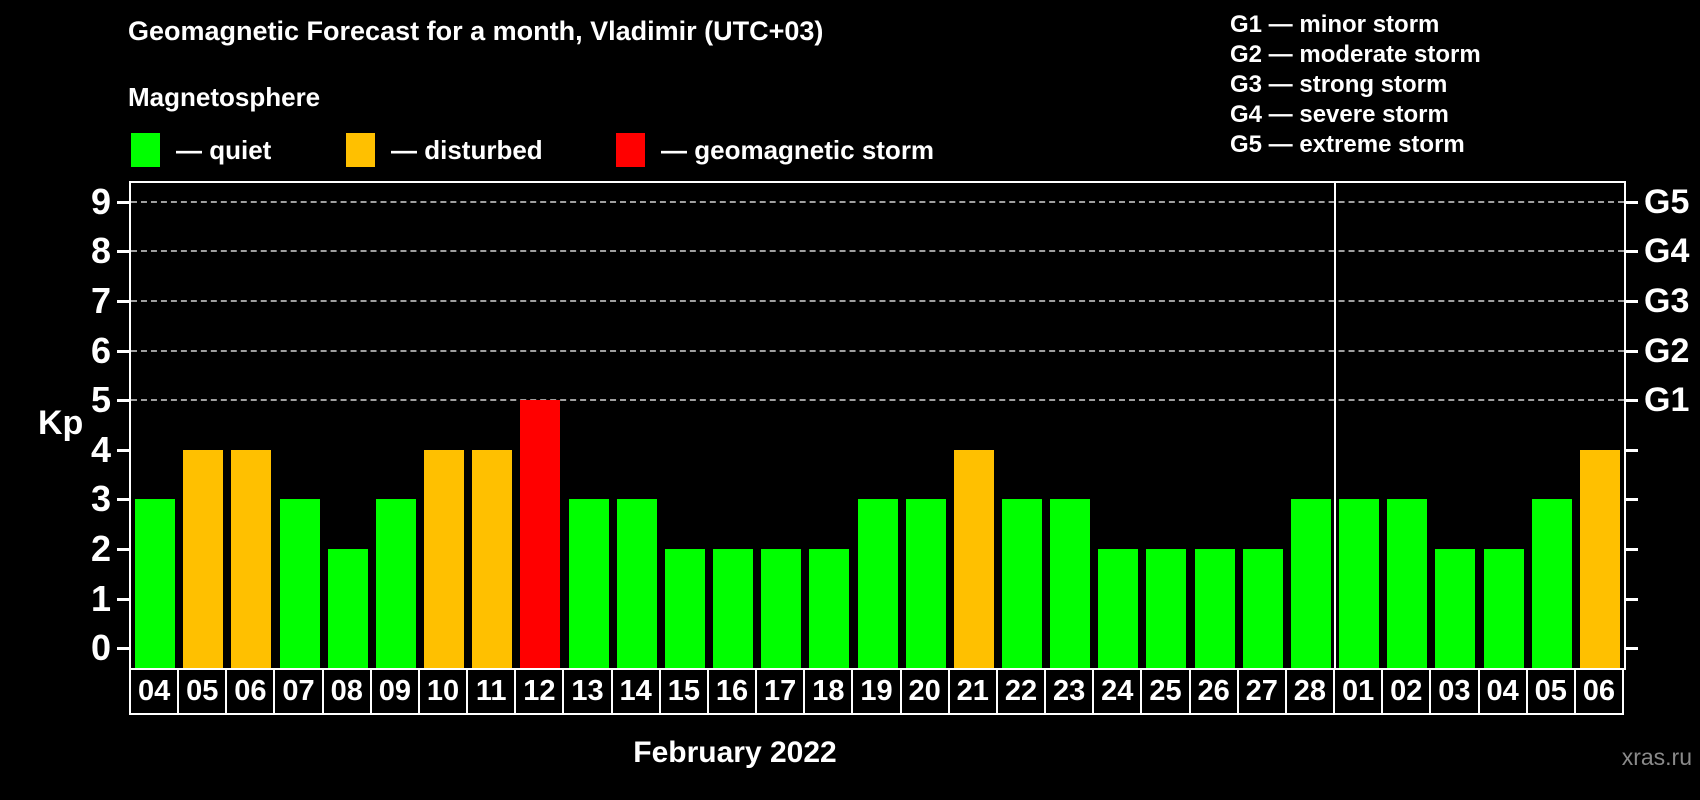  Describe the element at coordinates (972, 691) in the screenshot. I see `day-label-21: 21` at that location.